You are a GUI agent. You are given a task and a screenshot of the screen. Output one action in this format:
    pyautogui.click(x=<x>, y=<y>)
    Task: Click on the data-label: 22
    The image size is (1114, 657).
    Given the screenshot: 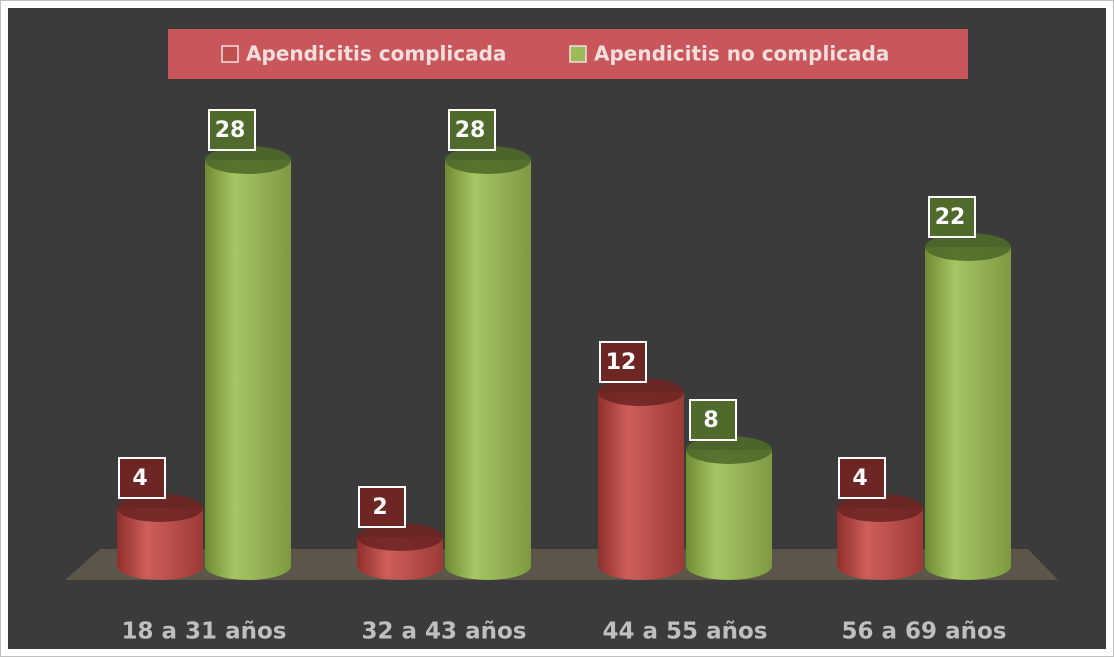 What is the action you would take?
    pyautogui.click(x=950, y=217)
    